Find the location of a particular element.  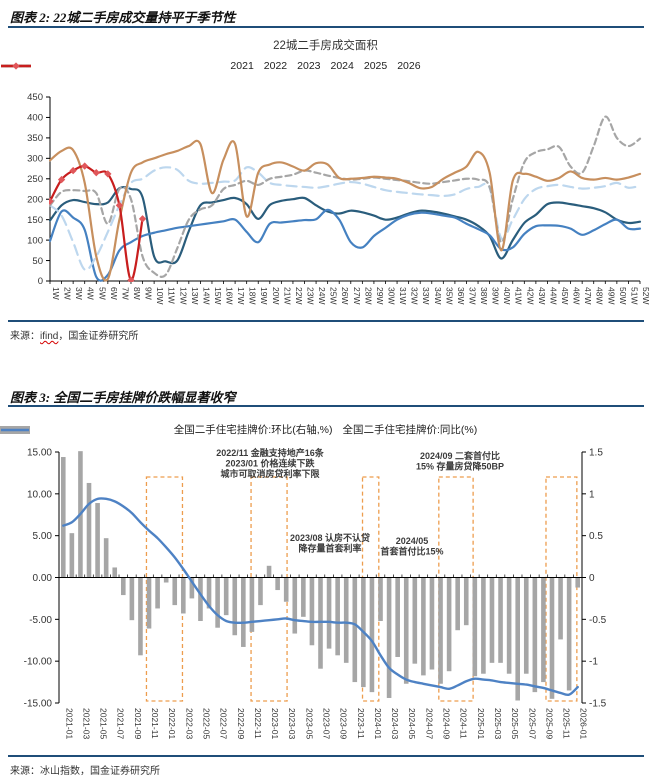

chart1-xtick: 32W is located at coordinates (415, 295).